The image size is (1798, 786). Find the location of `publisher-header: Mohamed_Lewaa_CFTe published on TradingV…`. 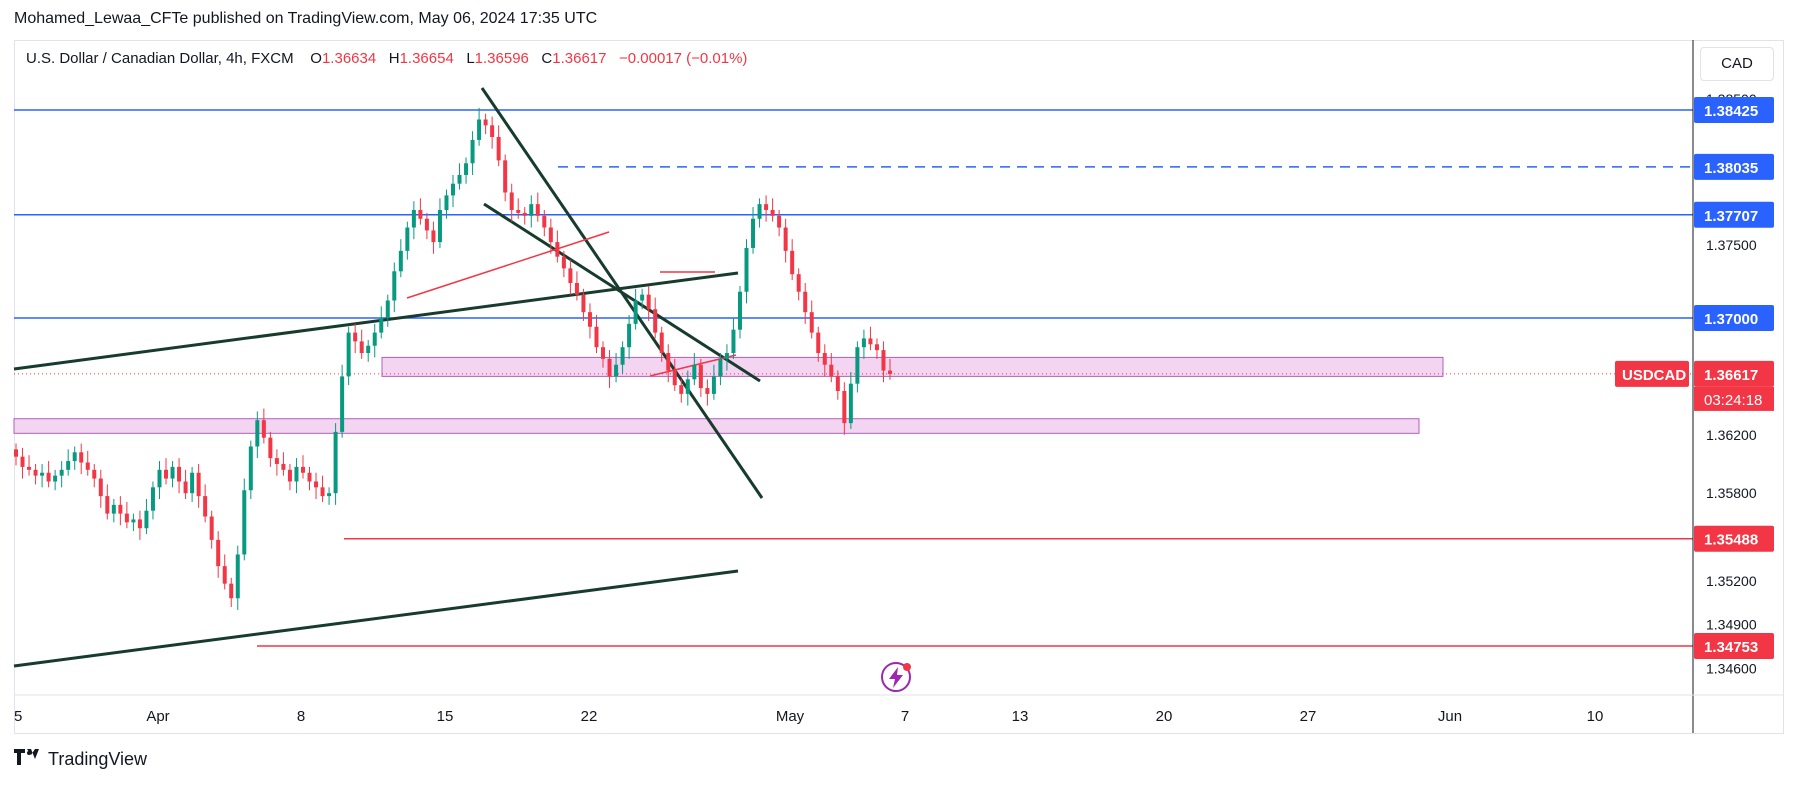

publisher-header: Mohamed_Lewaa_CFTe published on TradingV… is located at coordinates (306, 18).